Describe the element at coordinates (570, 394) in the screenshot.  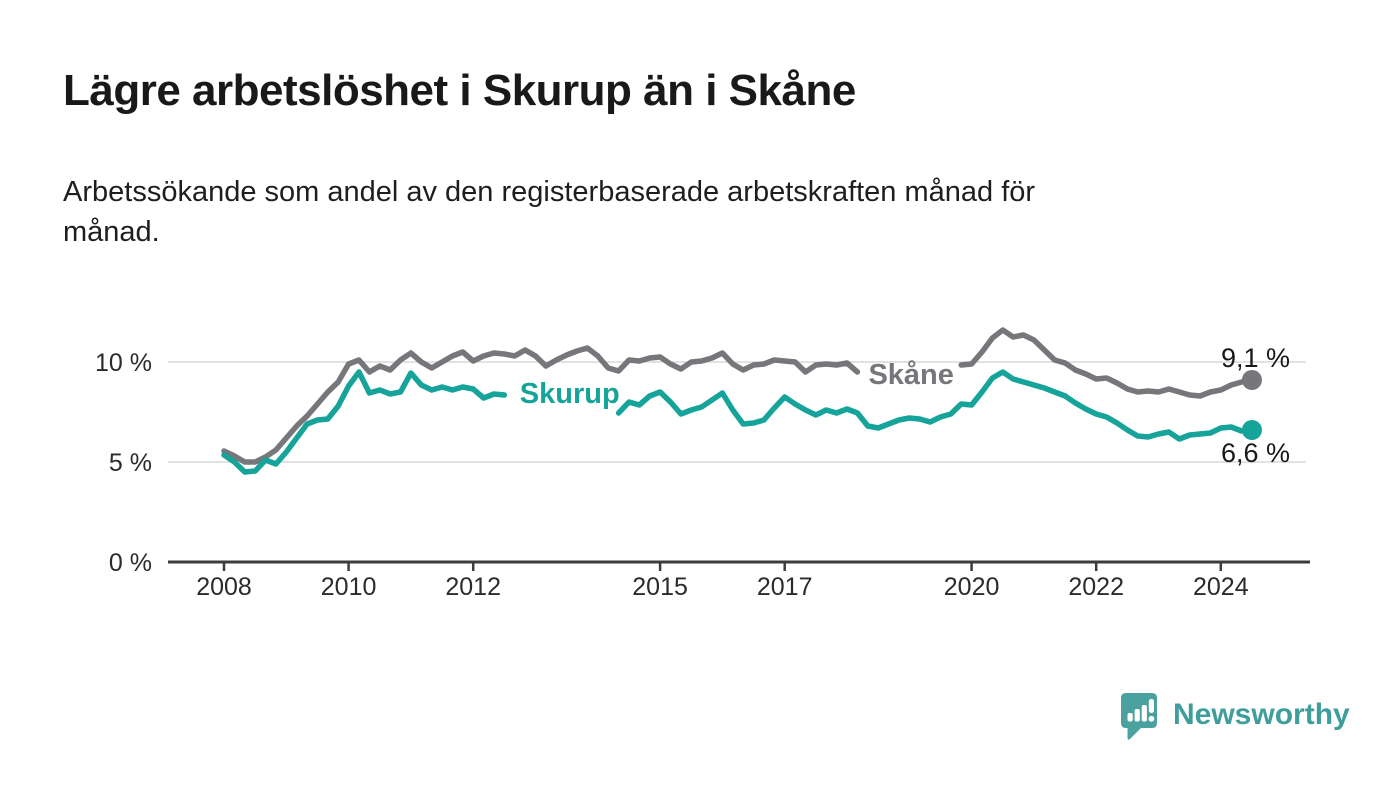
I see `skurup-series-label: Skurup` at that location.